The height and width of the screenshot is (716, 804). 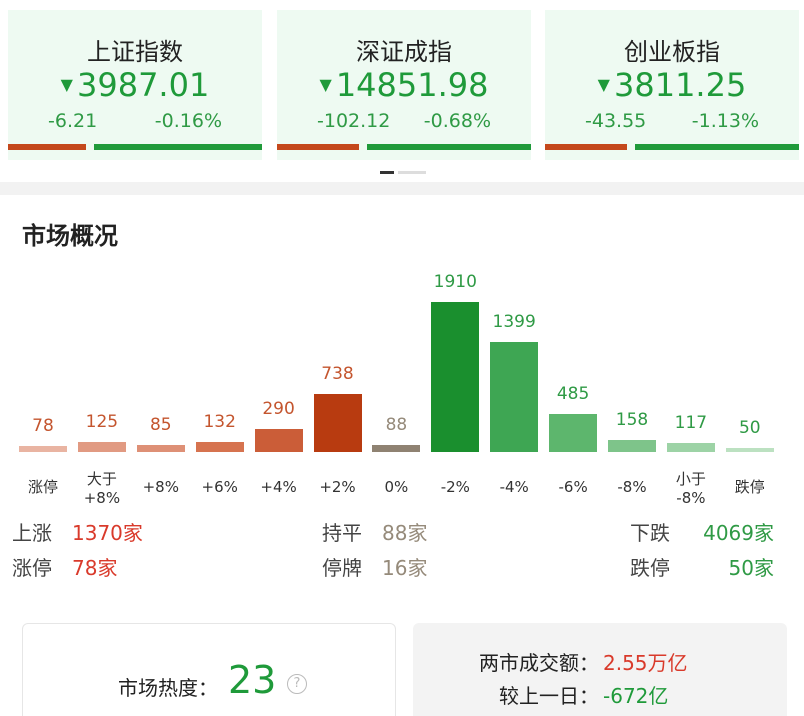 I want to click on stat-label: 跌停, so click(x=650, y=568).